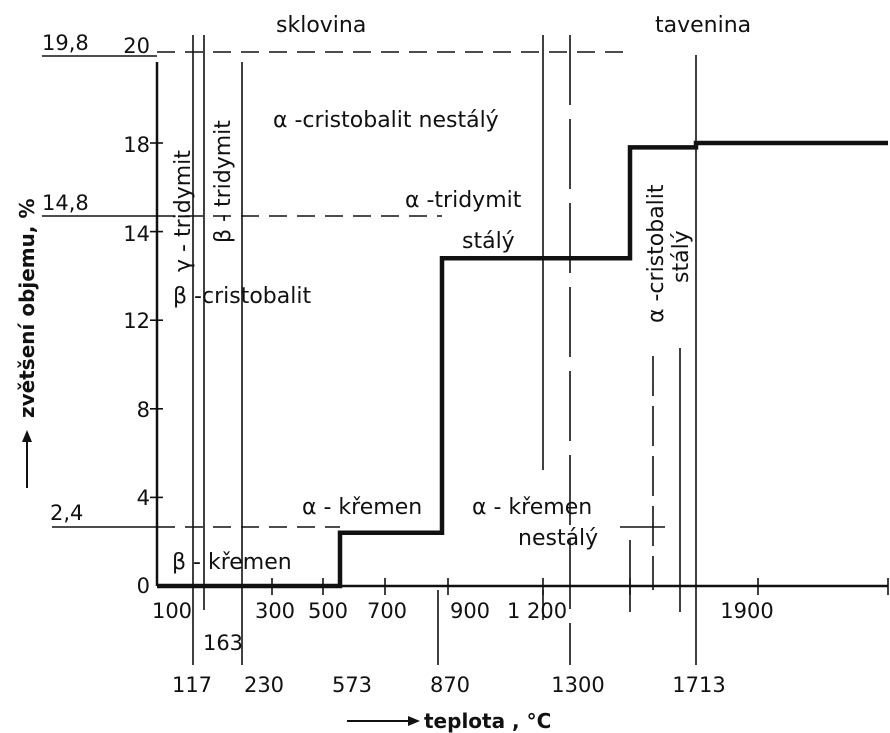 This screenshot has width=890, height=733. Describe the element at coordinates (746, 611) in the screenshot. I see `x-tick-label: 1900` at that location.